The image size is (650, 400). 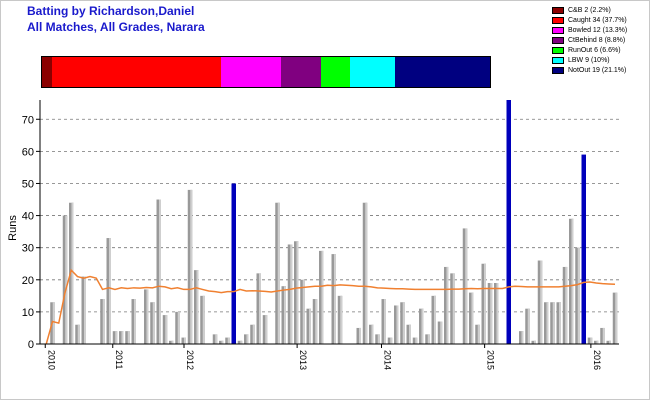 What do you see at coordinates (116, 27) in the screenshot?
I see `chart-subtitle: All Matches, All Grades, Narara` at bounding box center [116, 27].